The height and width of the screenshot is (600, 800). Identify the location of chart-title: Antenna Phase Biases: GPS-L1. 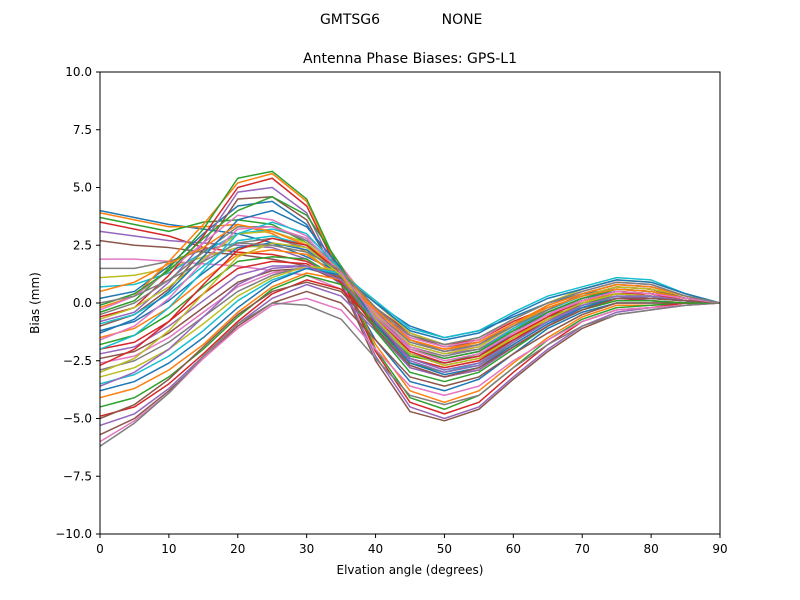
(410, 59).